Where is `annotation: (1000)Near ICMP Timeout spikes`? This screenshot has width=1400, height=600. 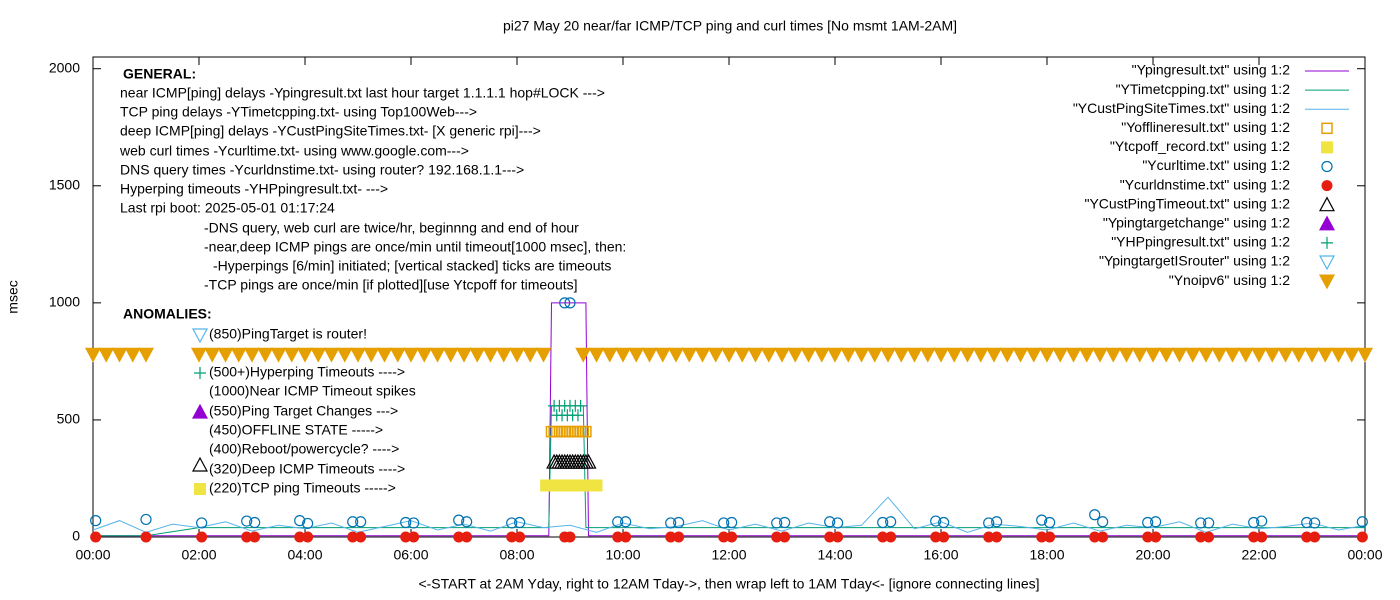
annotation: (1000)Near ICMP Timeout spikes is located at coordinates (312, 391).